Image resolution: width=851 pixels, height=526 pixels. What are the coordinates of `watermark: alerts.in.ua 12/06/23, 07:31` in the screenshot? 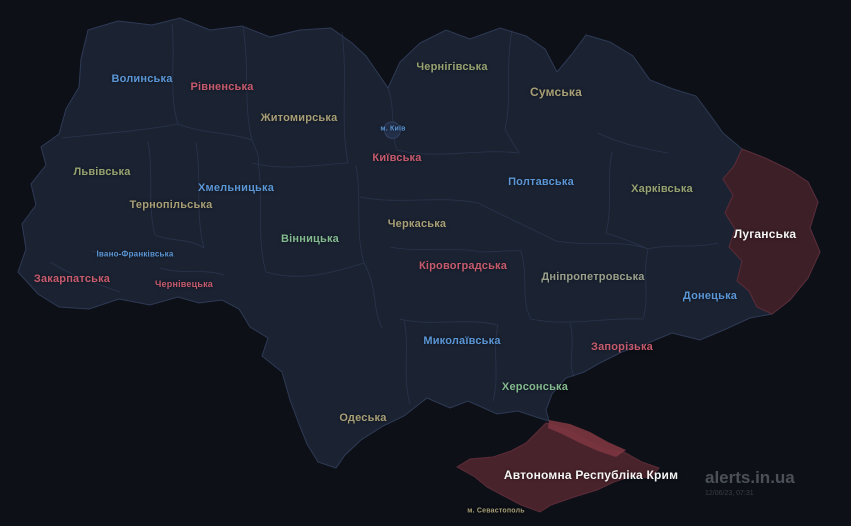 It's located at (750, 483).